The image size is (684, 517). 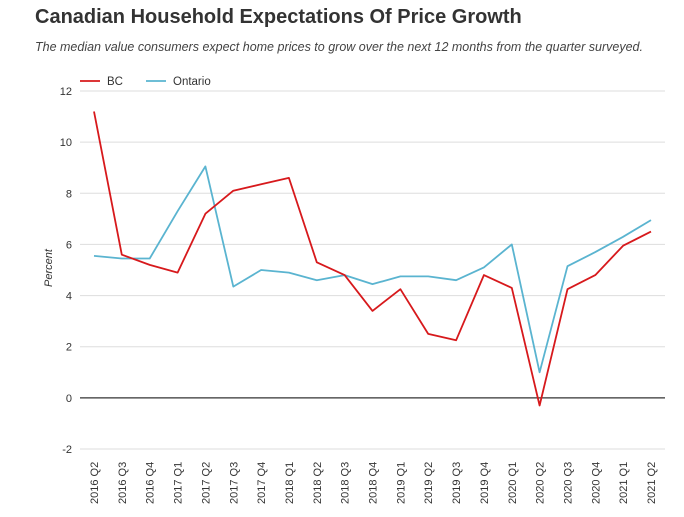 What do you see at coordinates (69, 348) in the screenshot?
I see `y-tick-label: 2` at bounding box center [69, 348].